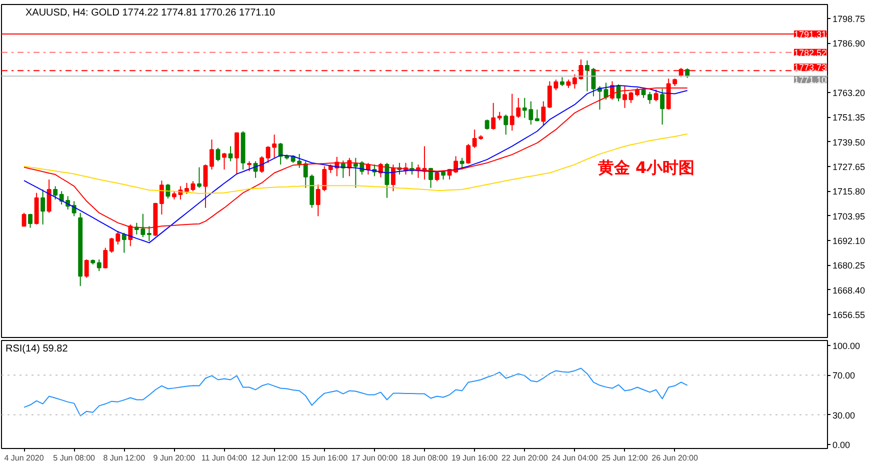 This screenshot has height=468, width=870. I want to click on x-tick-label: 15 Jun 16:00, so click(324, 458).